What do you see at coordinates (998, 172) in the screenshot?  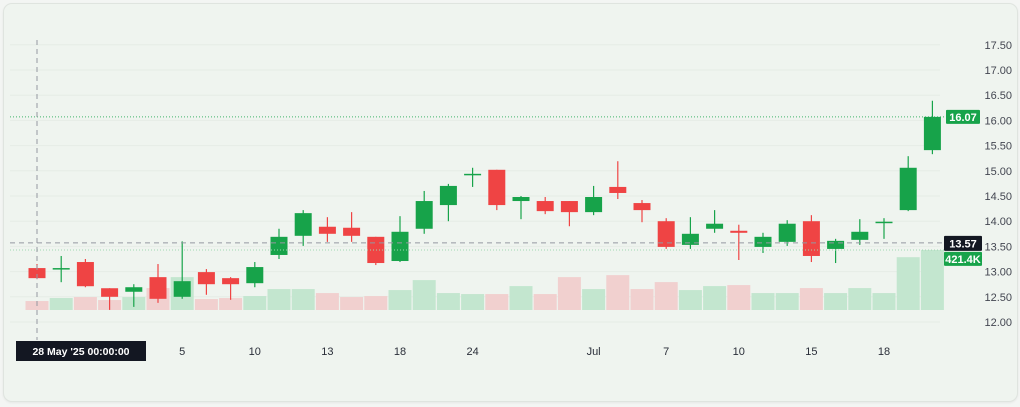 I see `y-tick-label: 15.00` at bounding box center [998, 172].